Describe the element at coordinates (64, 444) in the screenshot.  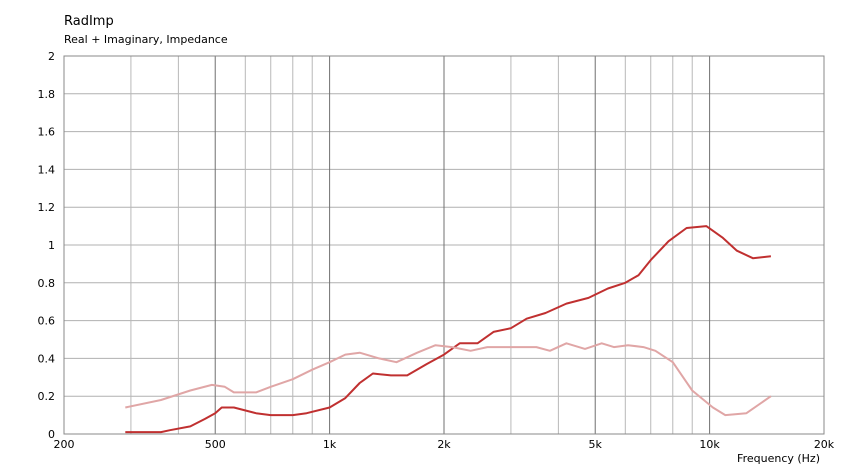
I see `x-tick-label: 200` at that location.